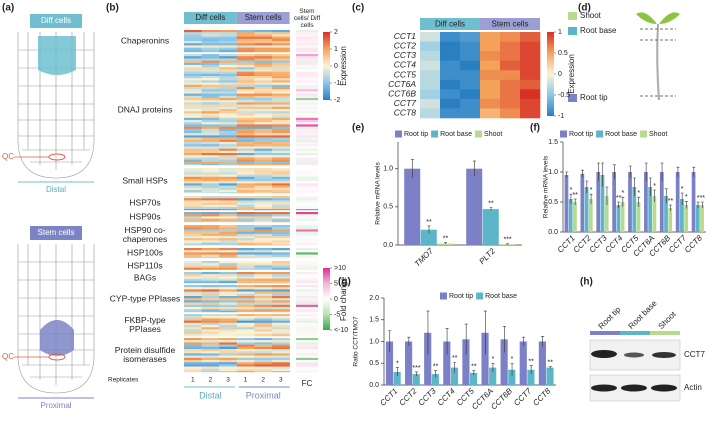  What do you see at coordinates (450, 24) in the screenshot?
I see `column-header` at bounding box center [450, 24].